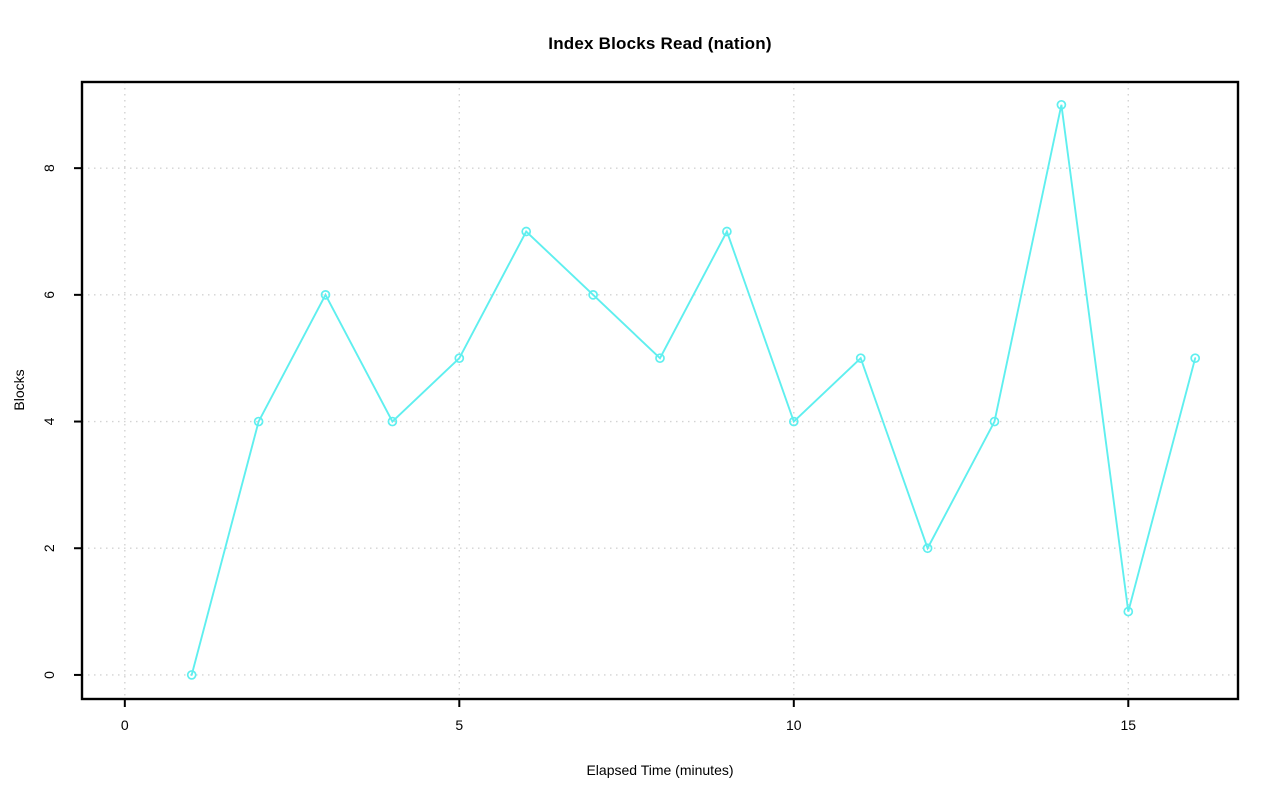  Describe the element at coordinates (660, 43) in the screenshot. I see `chart-title: Index Blocks Read (nation)` at that location.